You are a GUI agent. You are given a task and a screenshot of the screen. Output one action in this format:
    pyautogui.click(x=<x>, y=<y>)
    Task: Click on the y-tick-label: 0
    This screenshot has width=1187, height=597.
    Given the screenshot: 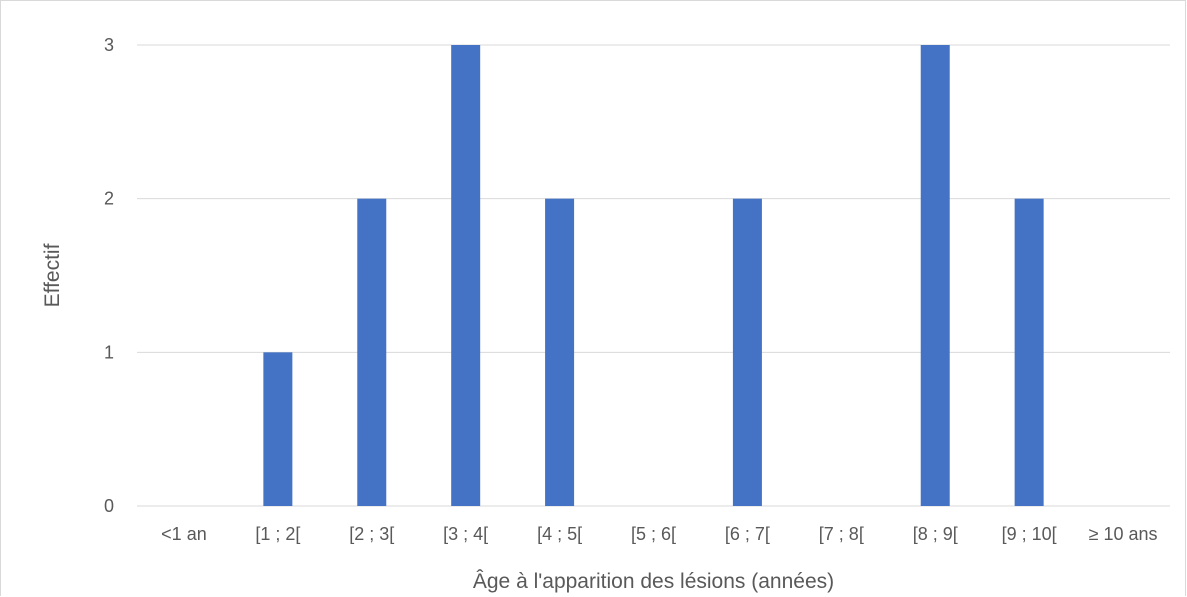 What is the action you would take?
    pyautogui.click(x=109, y=506)
    